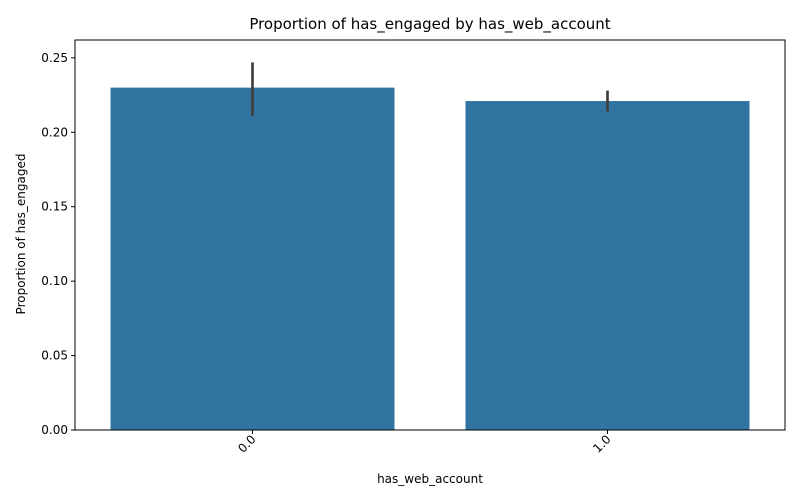  What do you see at coordinates (54, 58) in the screenshot?
I see `y-tick-label-5: 0.25` at bounding box center [54, 58].